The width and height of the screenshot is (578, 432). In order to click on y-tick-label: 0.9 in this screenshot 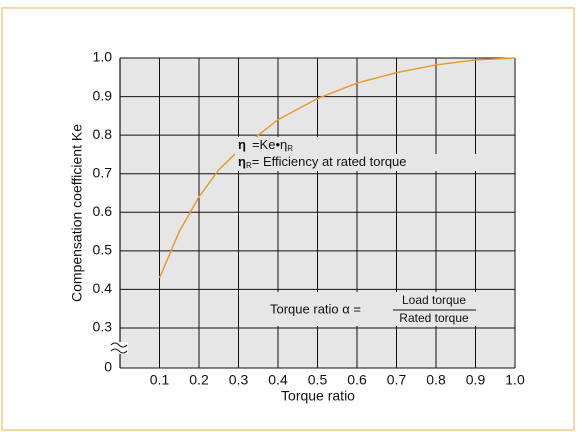, I will do `click(103, 95)`.